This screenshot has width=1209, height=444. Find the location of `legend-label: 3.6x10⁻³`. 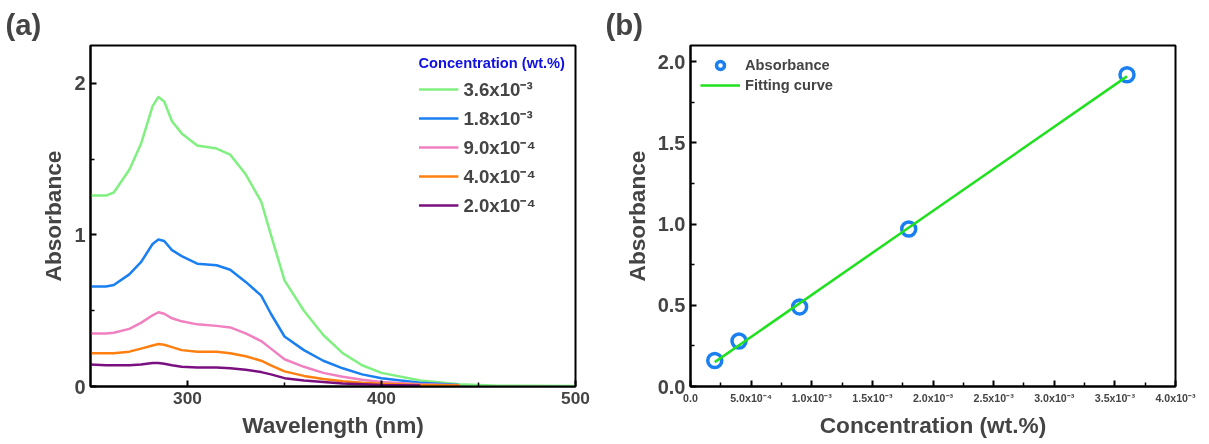

legend-label: 3.6x10⁻³ is located at coordinates (498, 89).